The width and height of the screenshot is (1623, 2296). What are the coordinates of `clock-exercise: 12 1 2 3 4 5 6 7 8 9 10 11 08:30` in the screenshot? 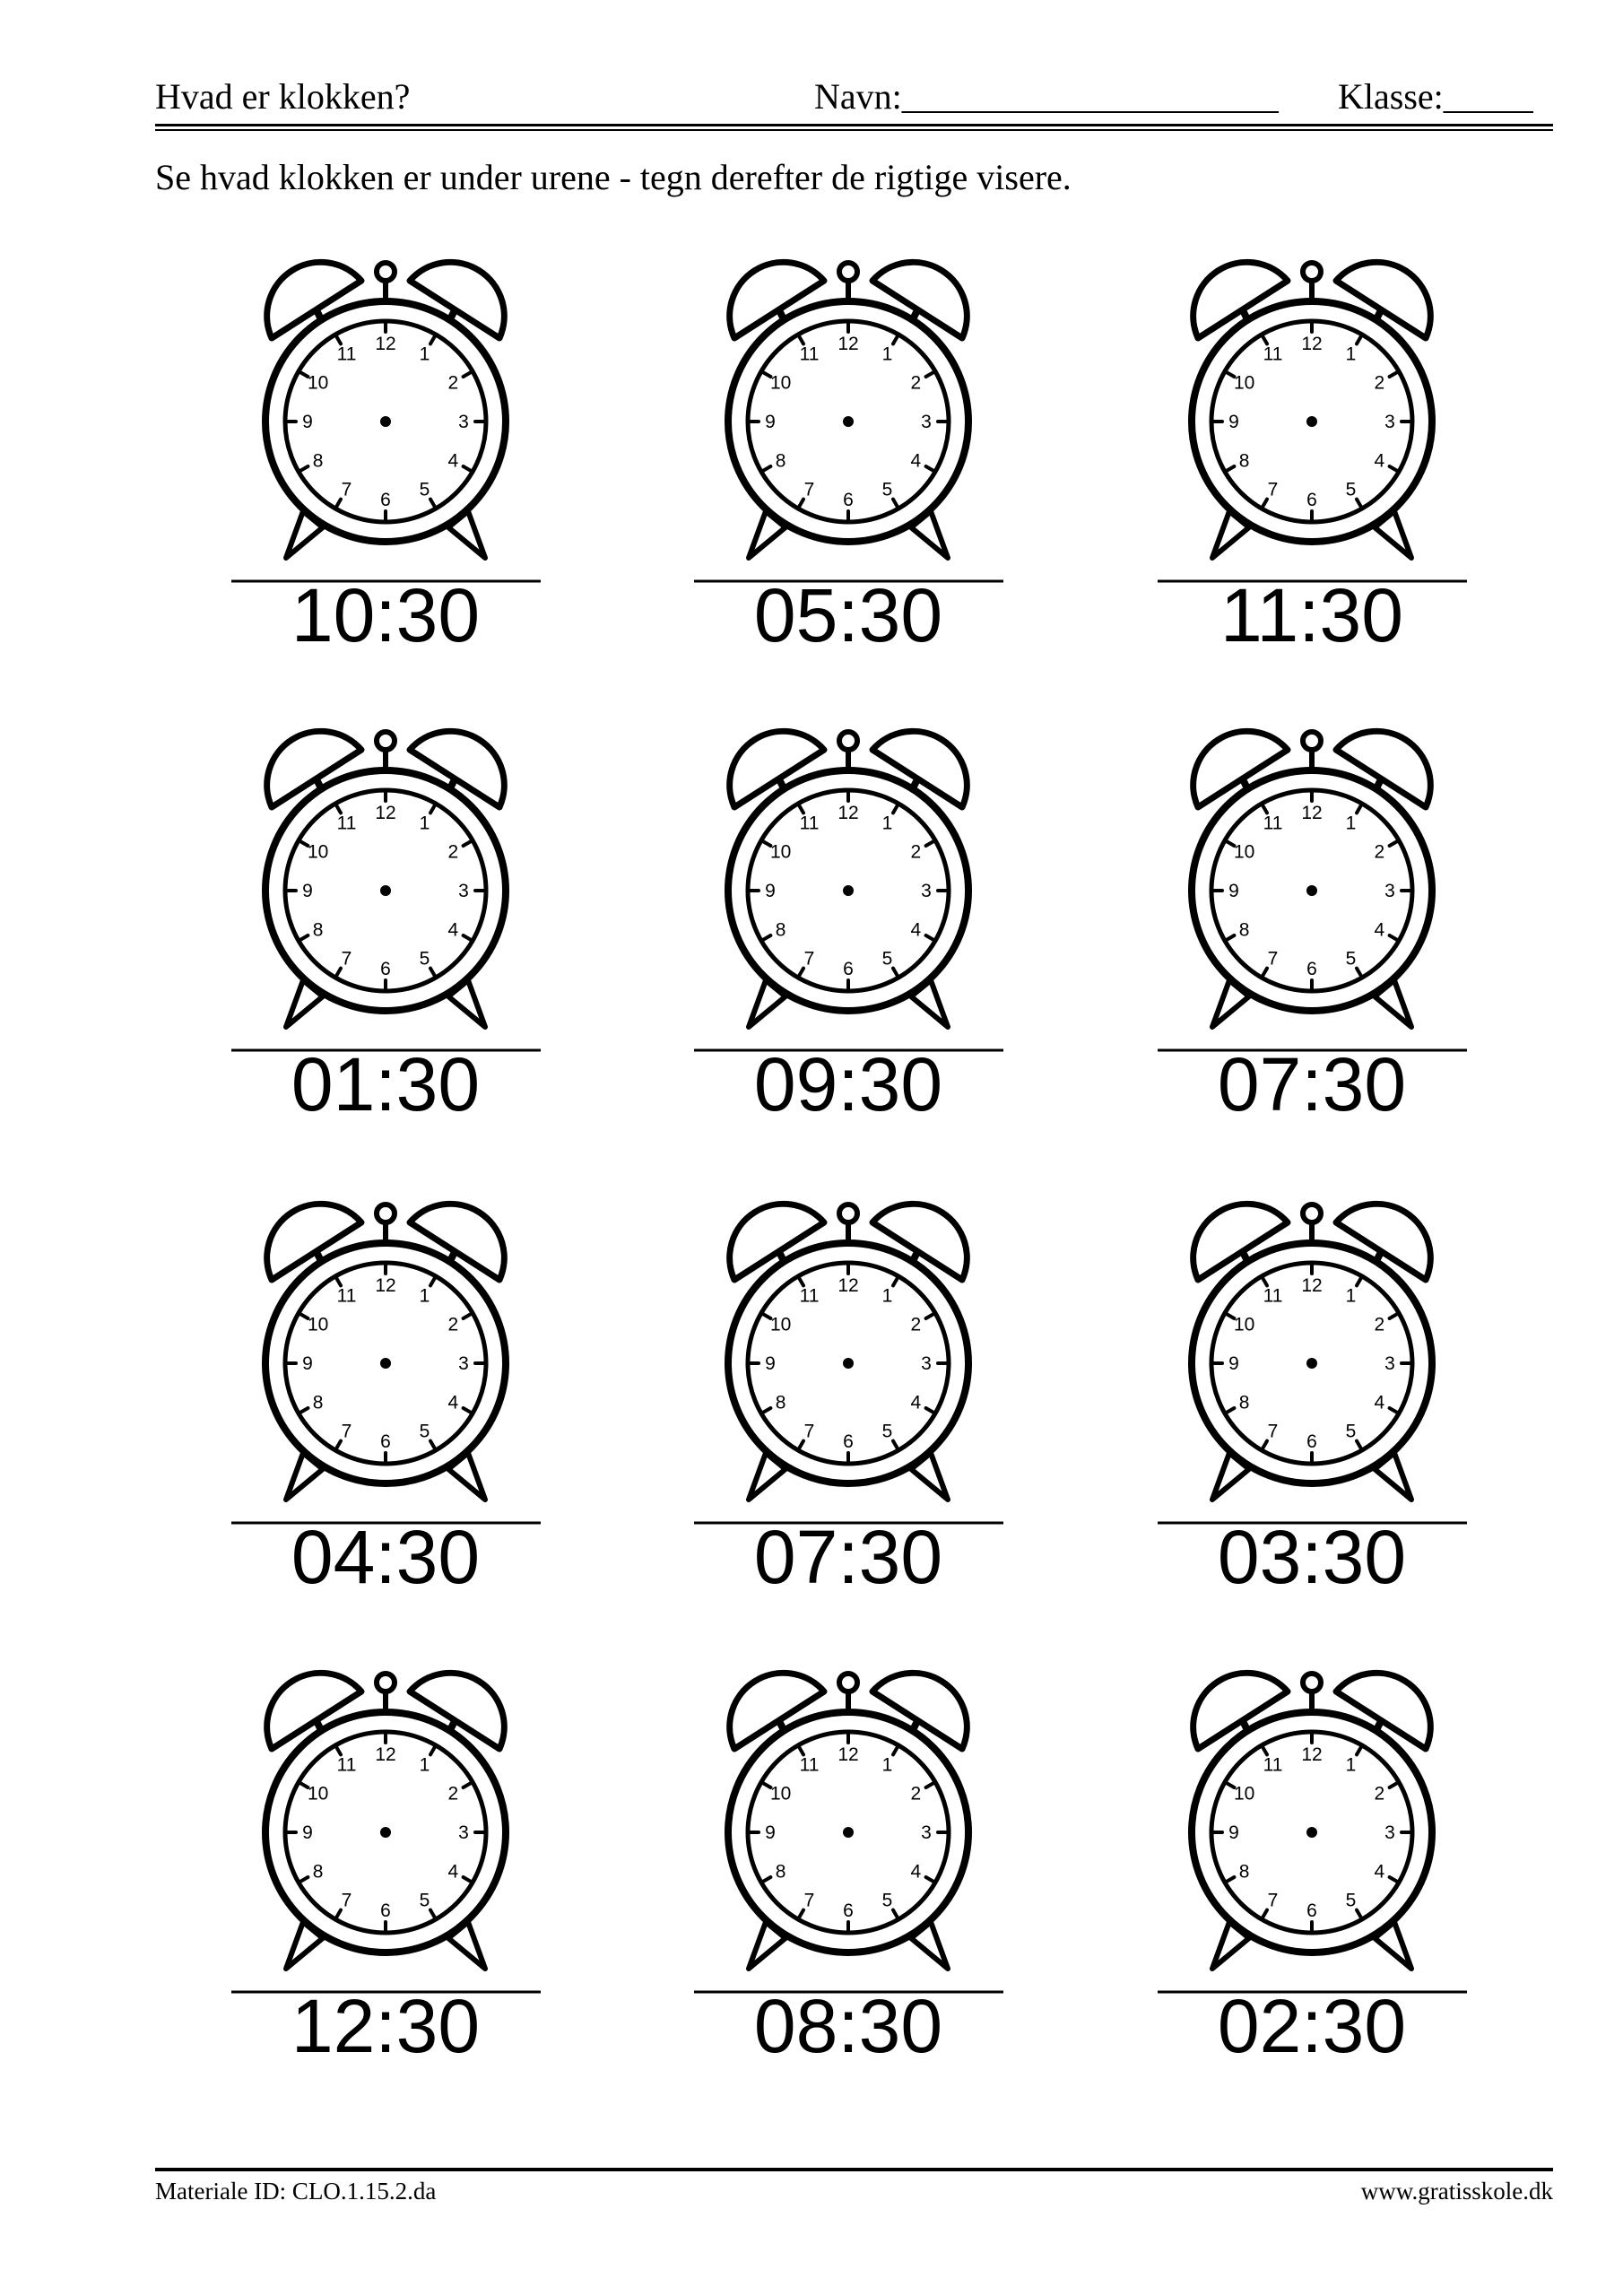 It's located at (857, 1868).